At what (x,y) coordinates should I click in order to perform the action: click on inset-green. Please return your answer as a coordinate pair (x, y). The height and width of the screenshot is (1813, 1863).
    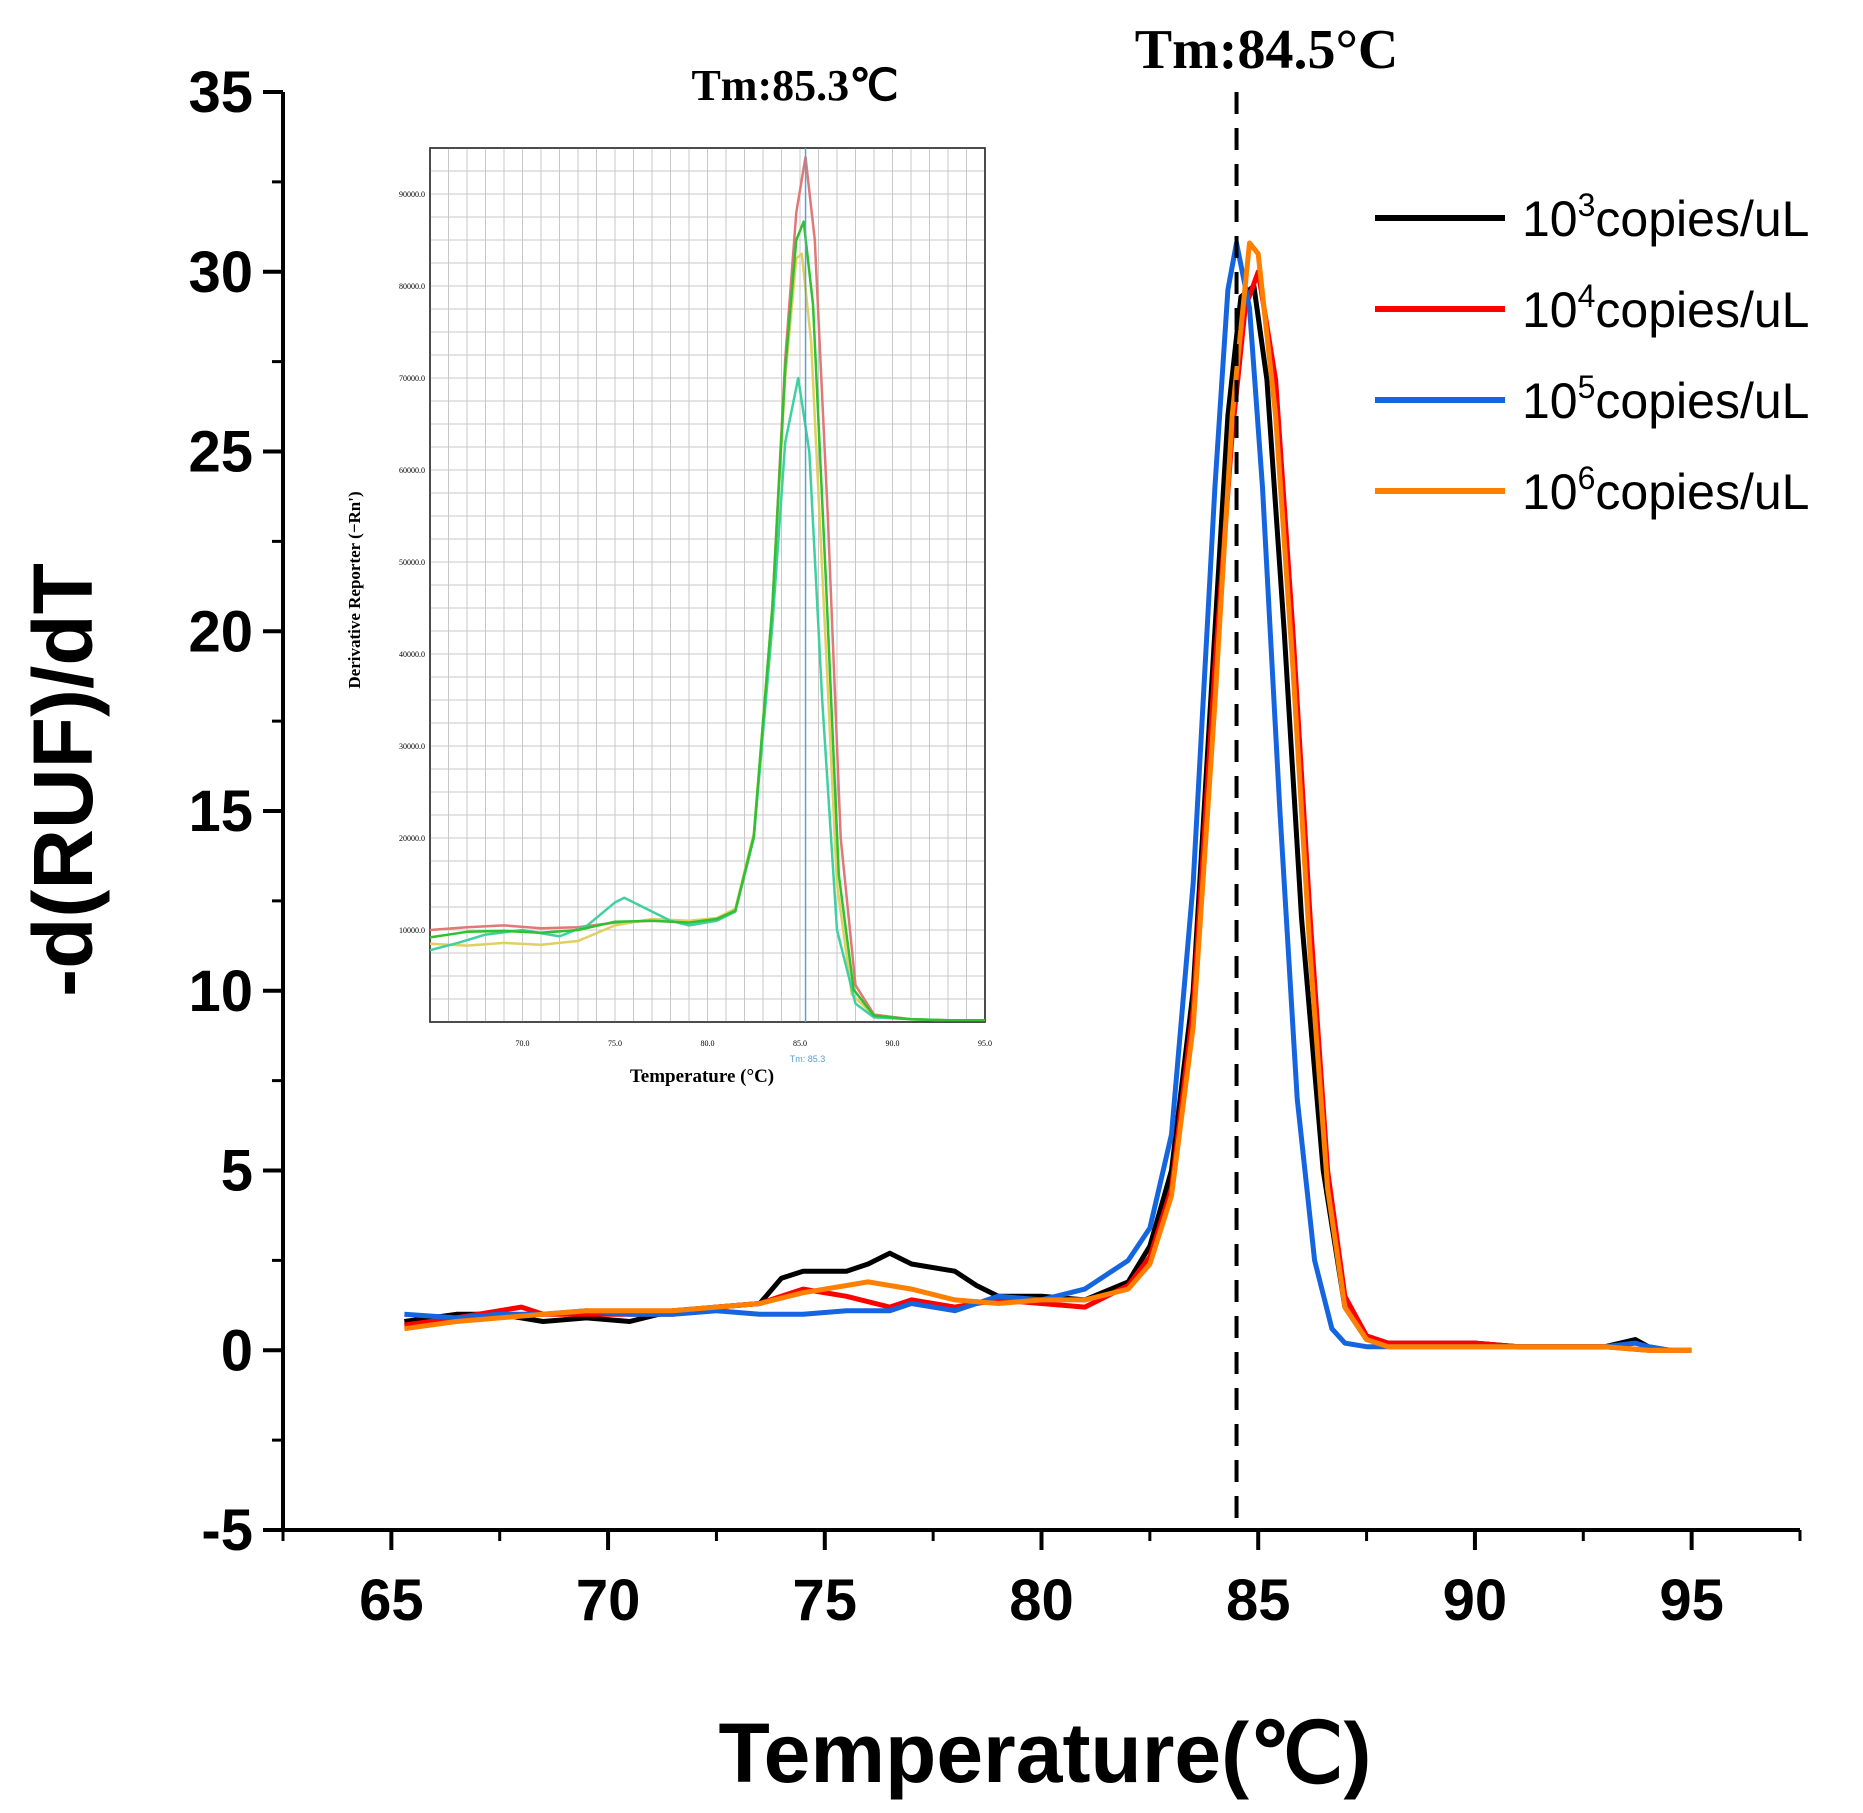
    Looking at the image, I should click on (707, 621).